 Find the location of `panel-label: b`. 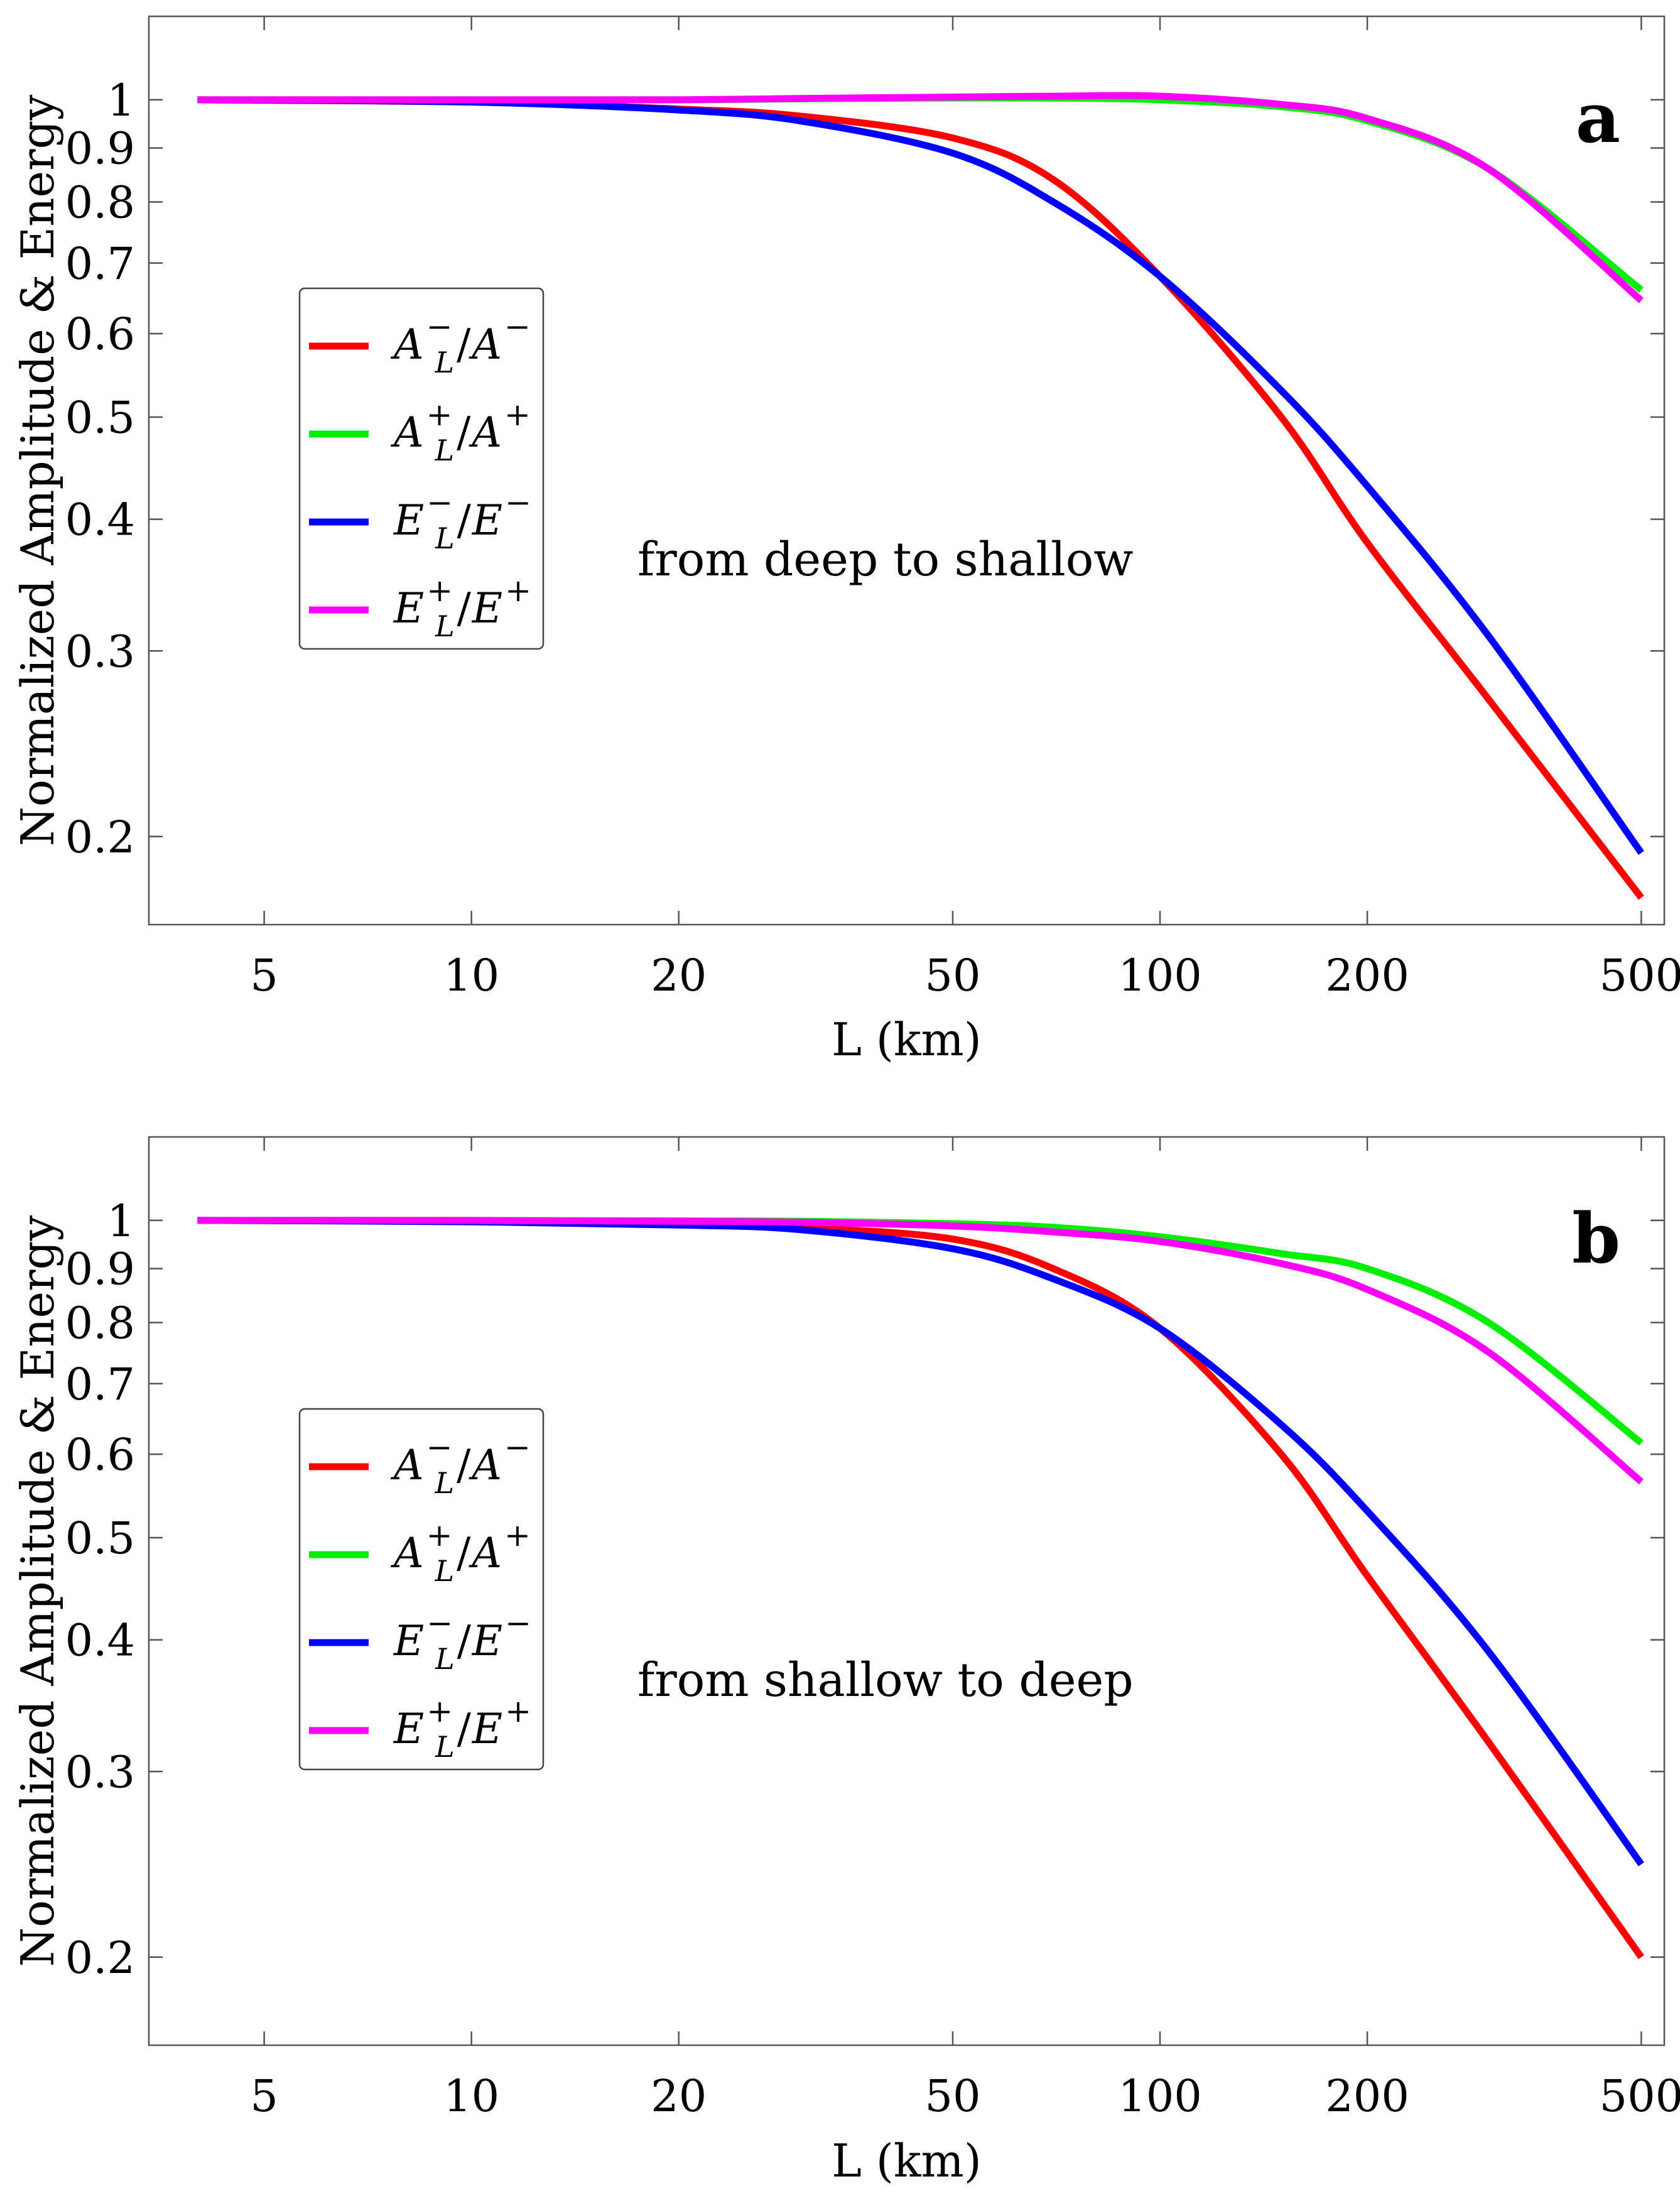

panel-label: b is located at coordinates (1596, 1238).